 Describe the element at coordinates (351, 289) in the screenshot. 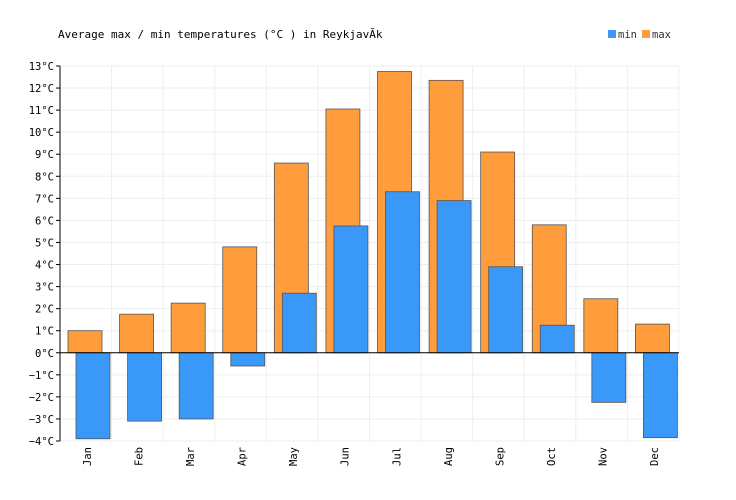

I see `bar-min-jun` at that location.